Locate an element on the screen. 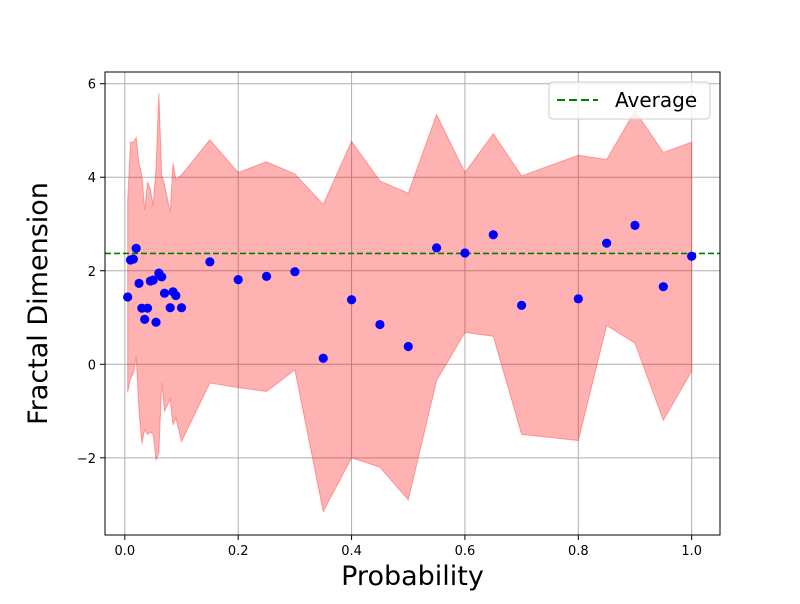  x-tick-label: 1.0 is located at coordinates (691, 551).